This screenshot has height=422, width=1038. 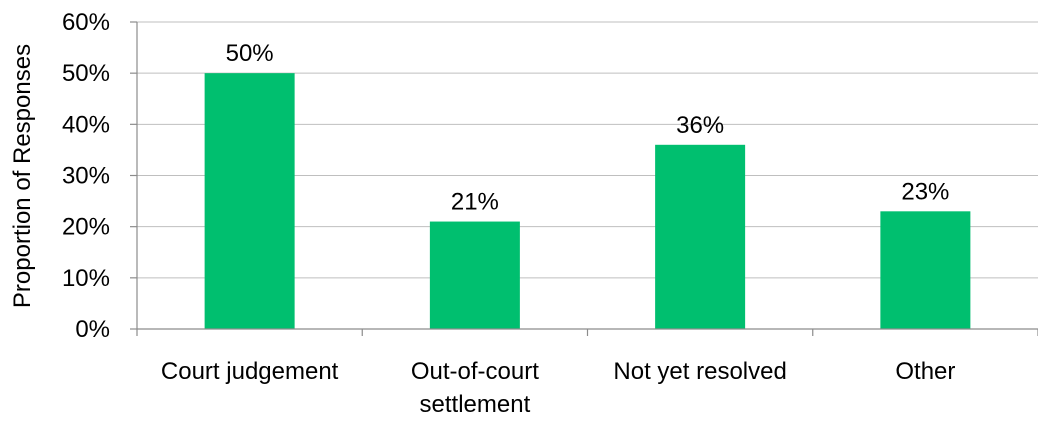 I want to click on y-tick-label: 20%, so click(x=86, y=227).